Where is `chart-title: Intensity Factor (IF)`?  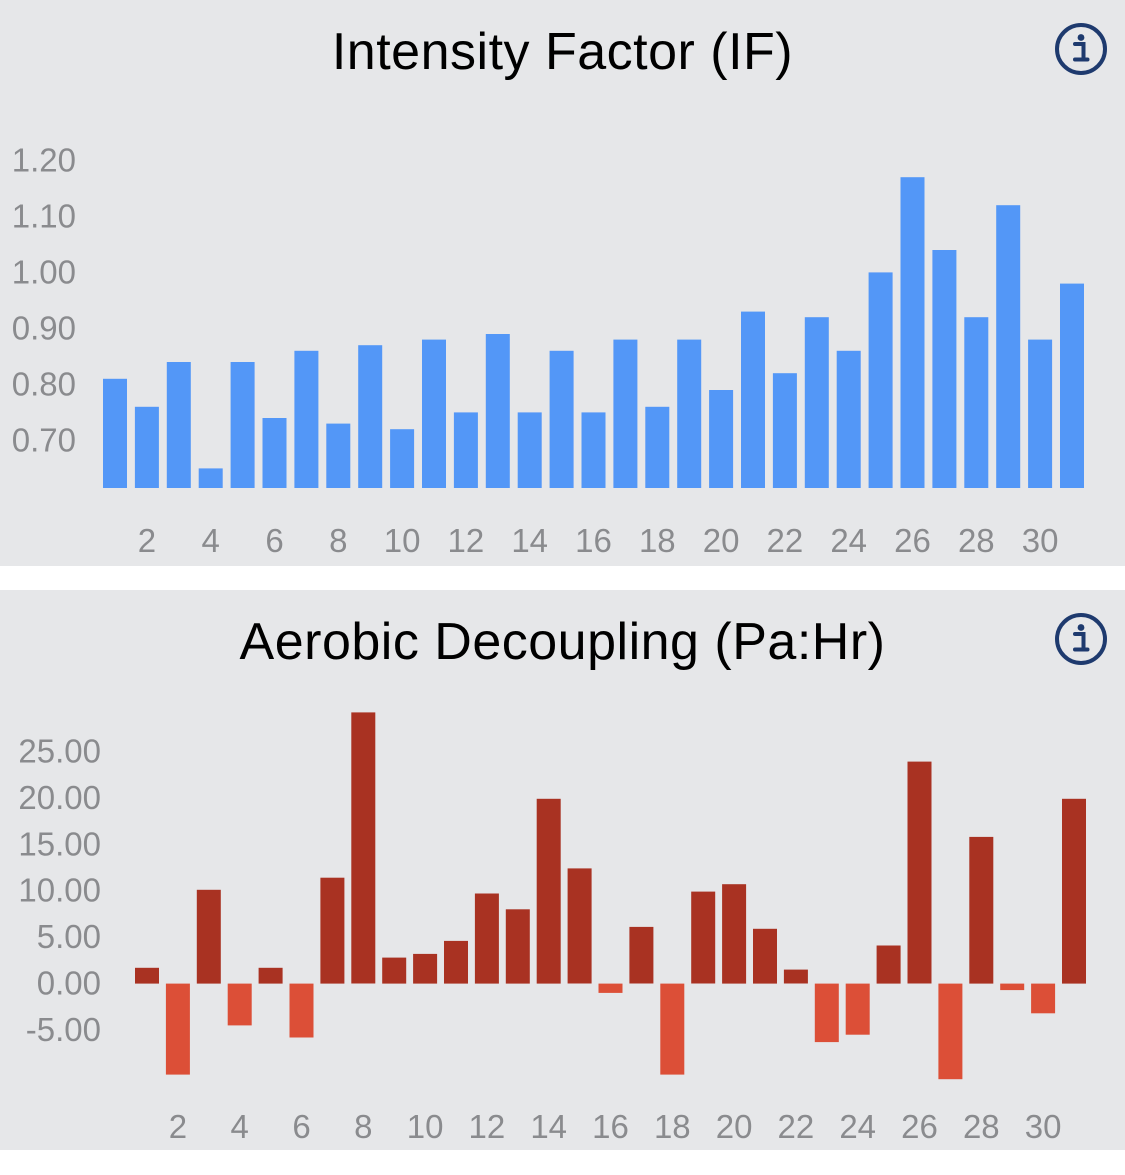 chart-title: Intensity Factor (IF) is located at coordinates (562, 52).